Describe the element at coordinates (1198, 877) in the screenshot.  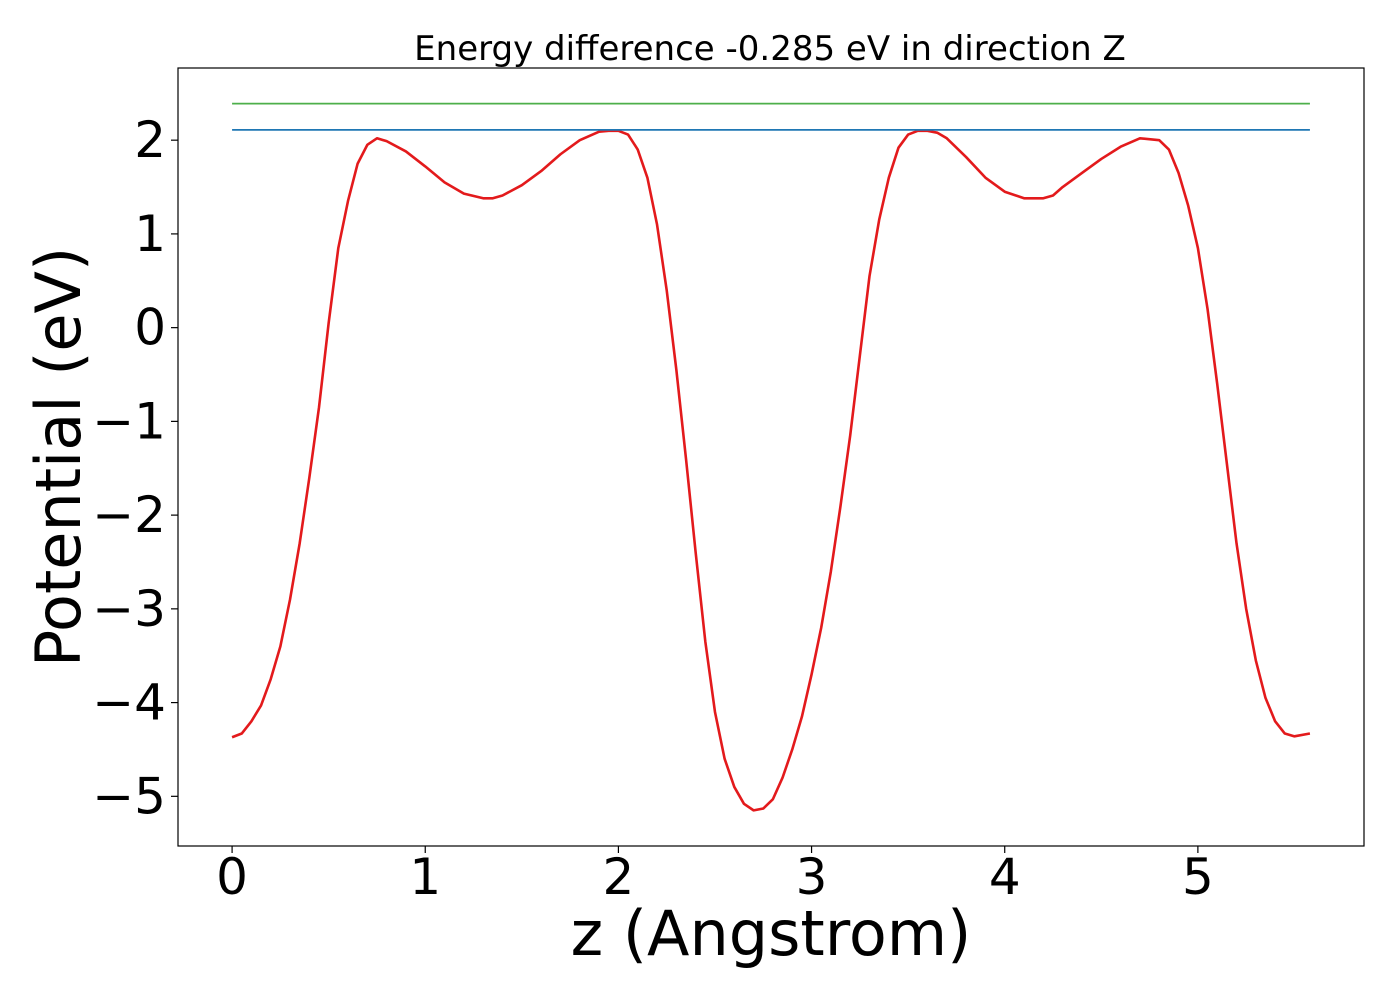
I see `x-tick-label: 5` at that location.